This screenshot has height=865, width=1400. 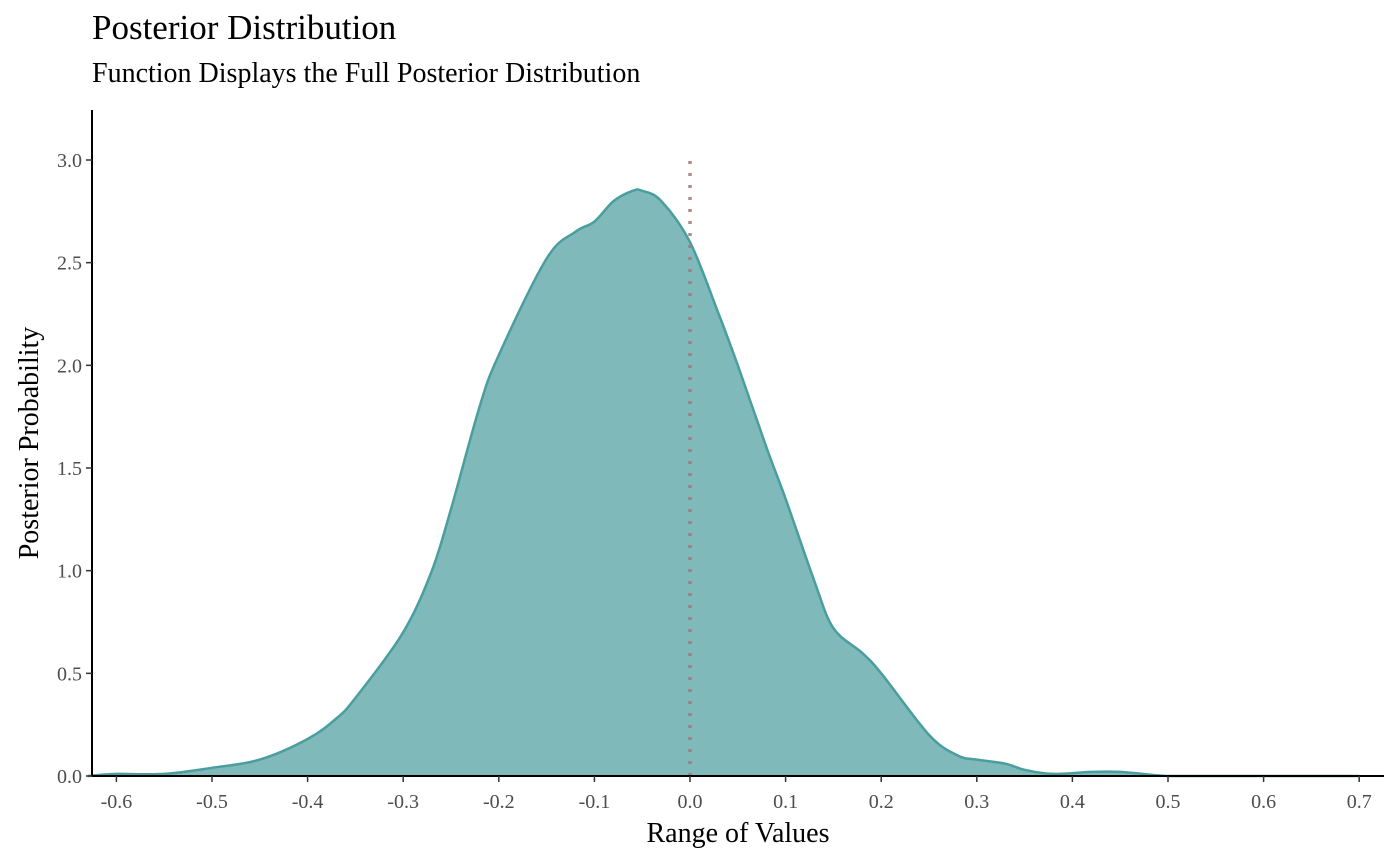 What do you see at coordinates (69, 572) in the screenshot?
I see `y-tick-label: 1.0` at bounding box center [69, 572].